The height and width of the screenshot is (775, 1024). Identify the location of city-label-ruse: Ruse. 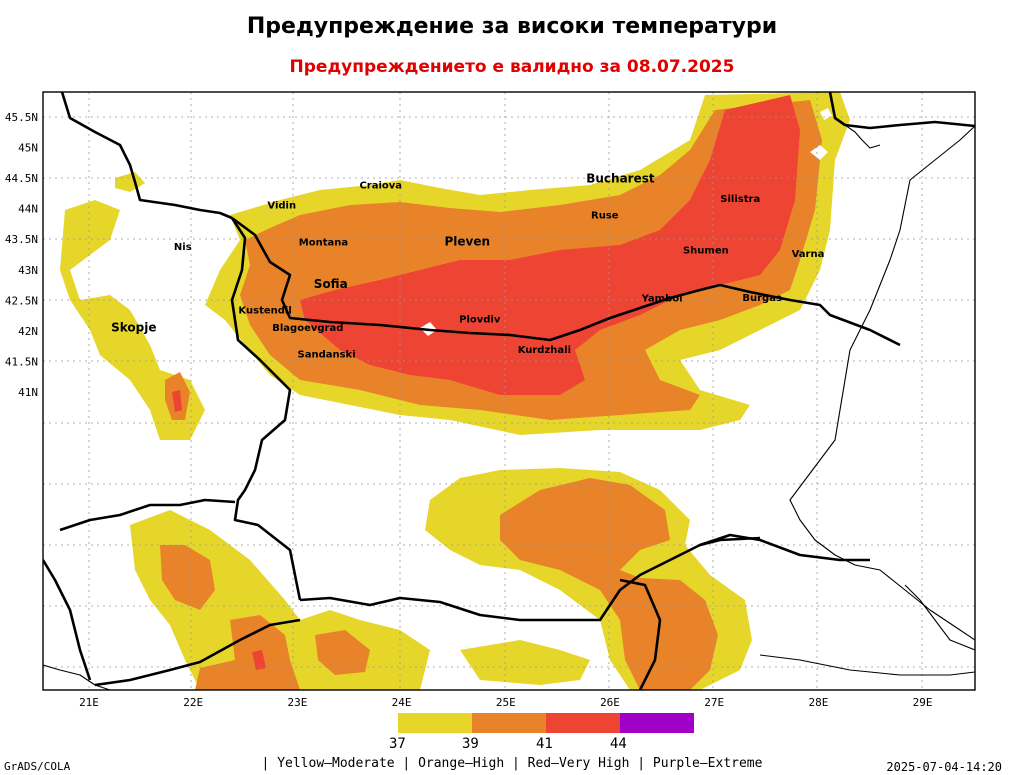
(605, 215).